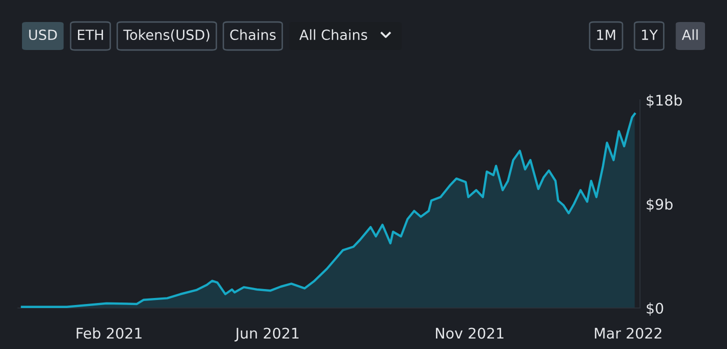 The height and width of the screenshot is (349, 727). Describe the element at coordinates (470, 333) in the screenshot. I see `x-tick-label: Nov 2021` at that location.